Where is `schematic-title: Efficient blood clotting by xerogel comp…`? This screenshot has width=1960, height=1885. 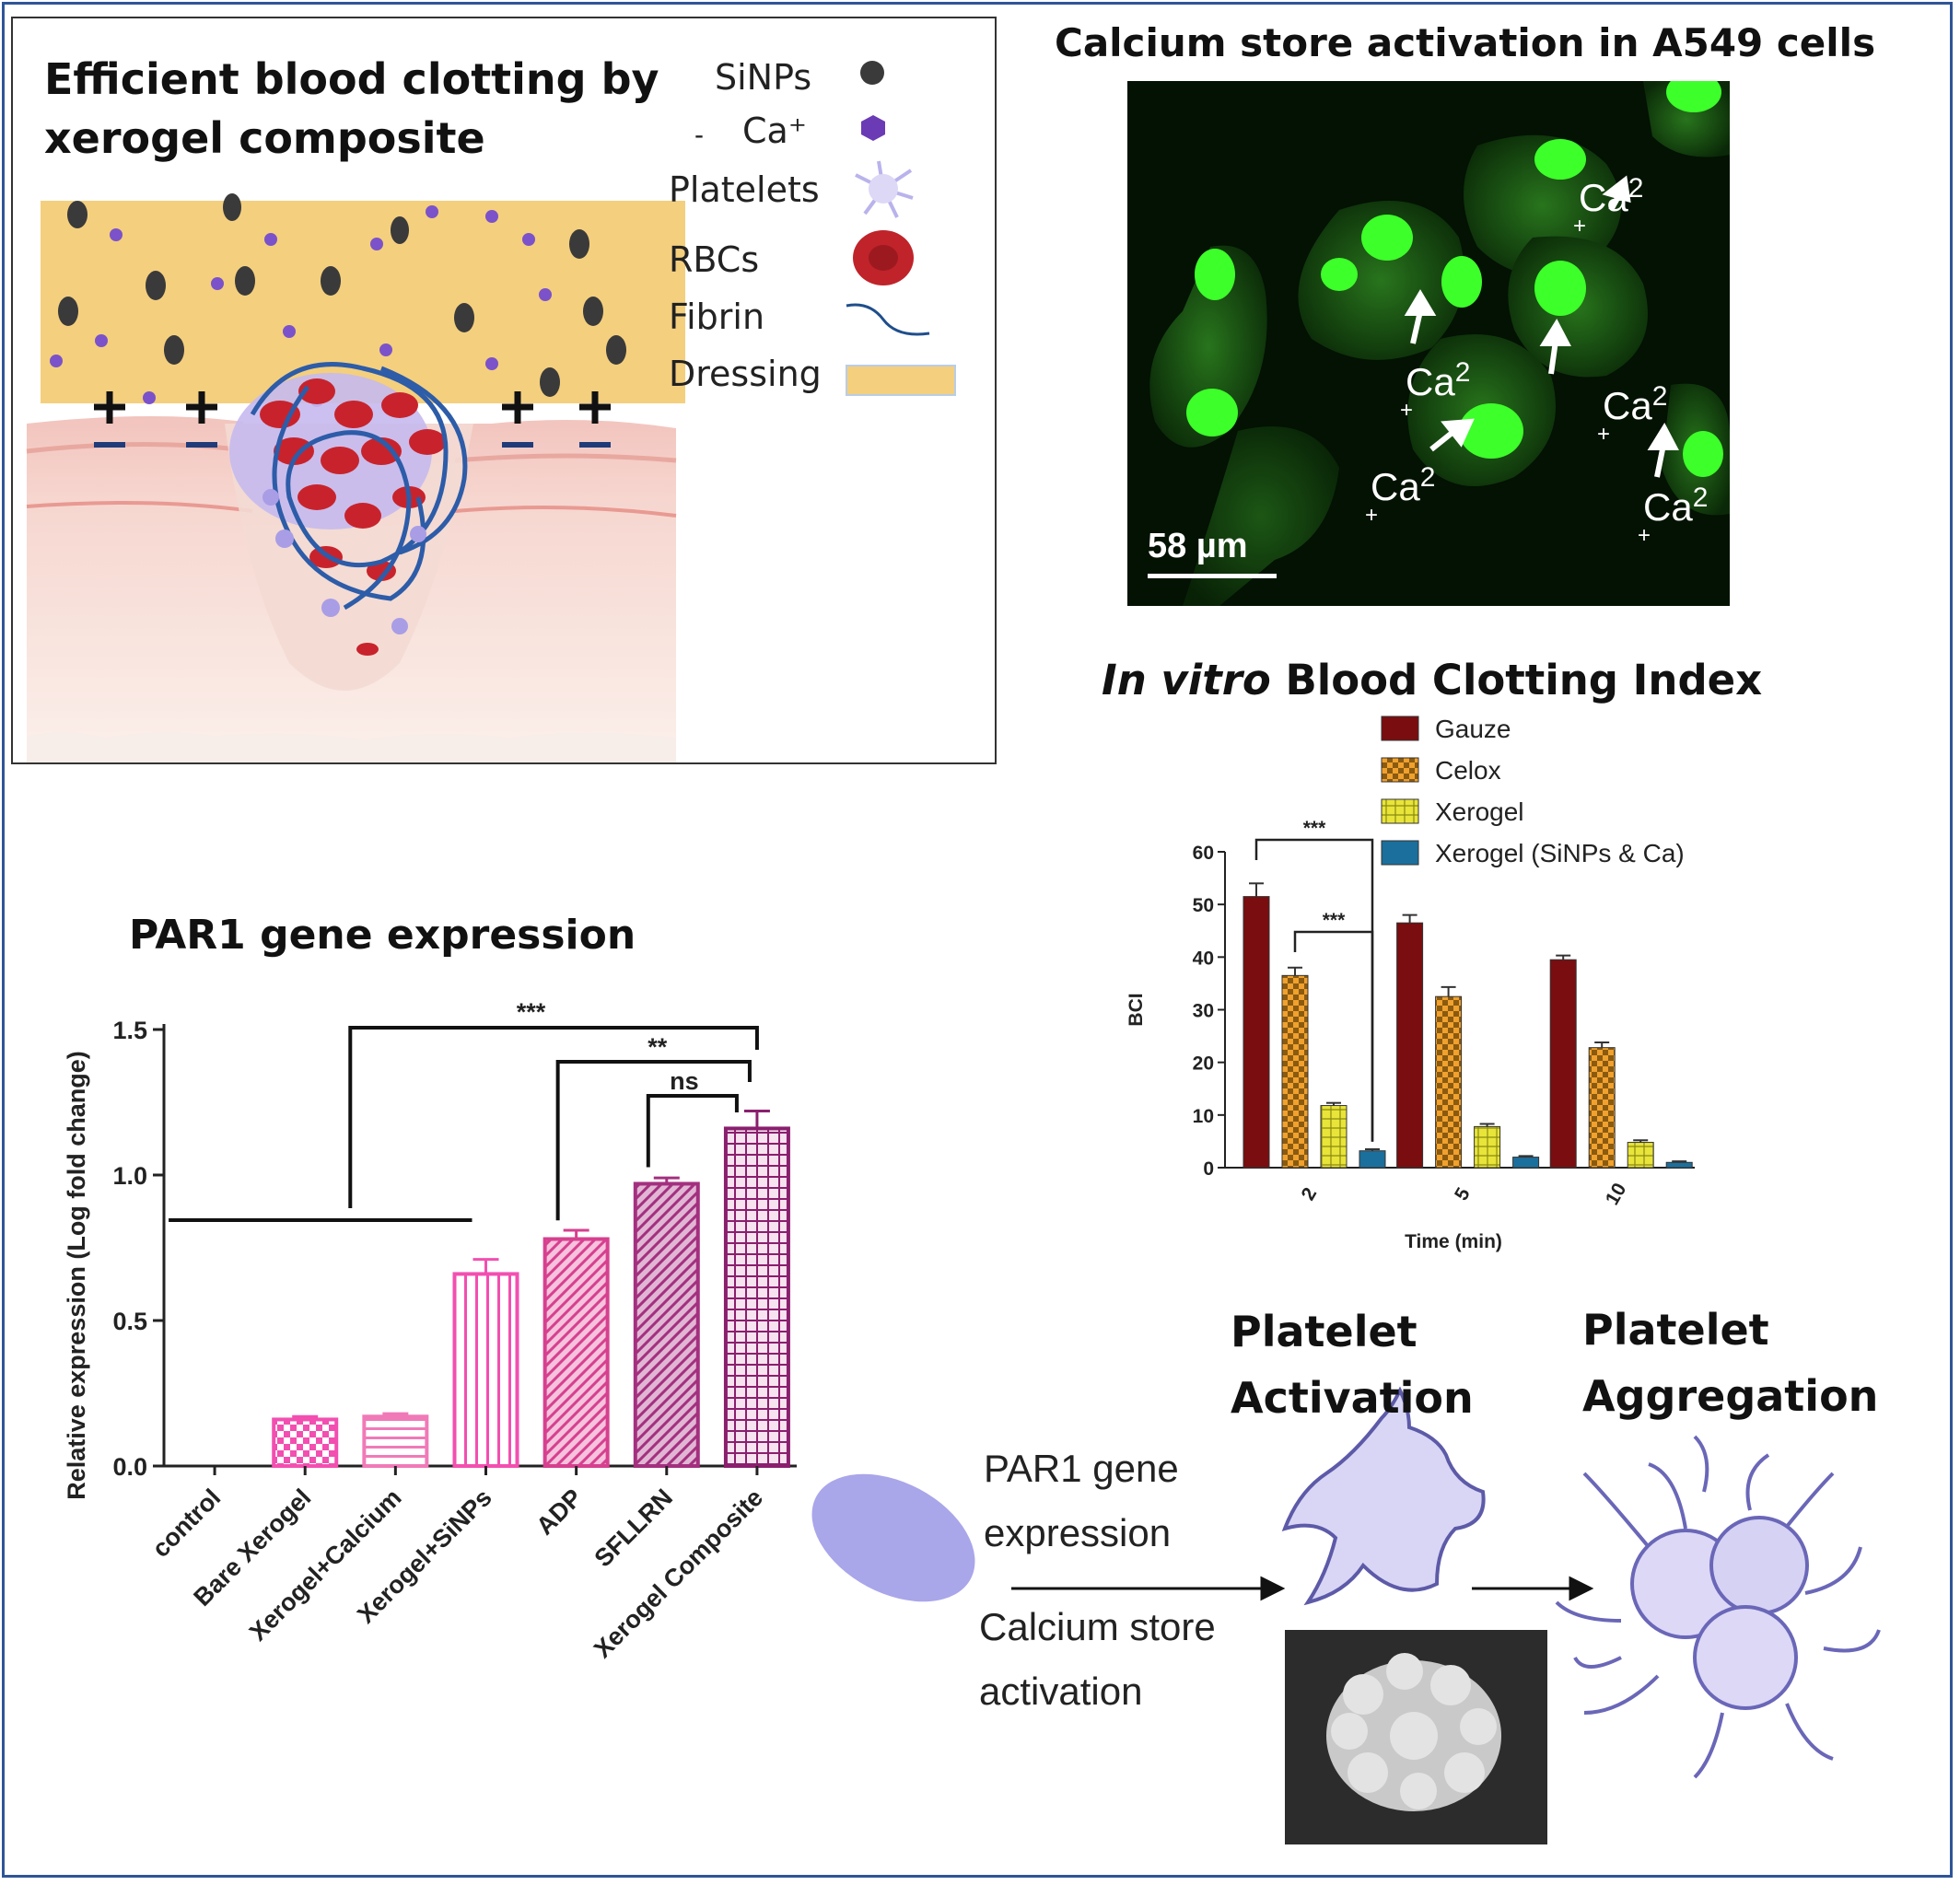
schematic-title: Efficient blood clotting by xerogel comp… is located at coordinates (351, 109).